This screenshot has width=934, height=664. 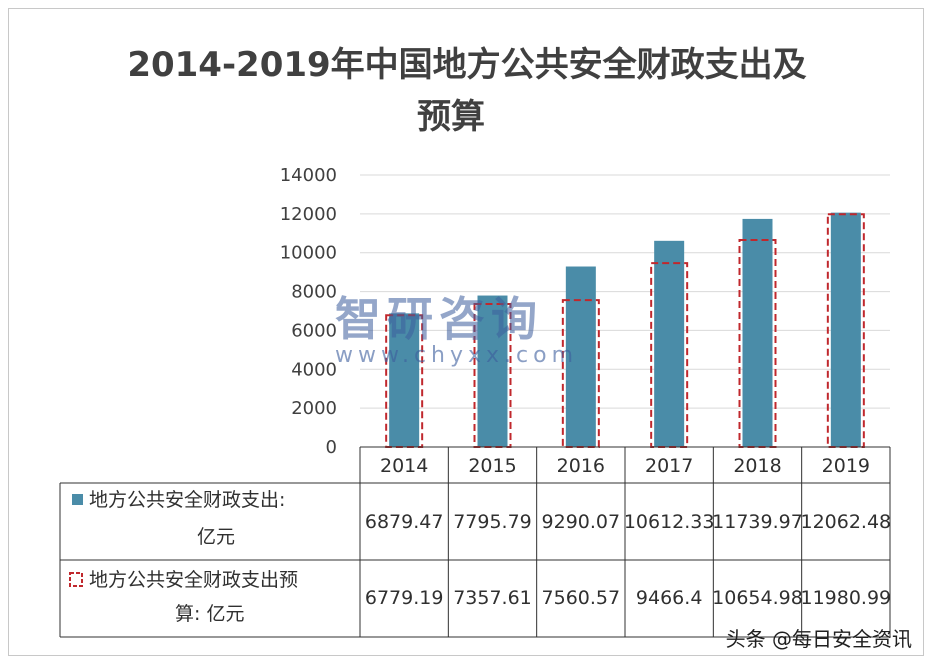 I want to click on data-label: 6879.47, so click(x=404, y=522).